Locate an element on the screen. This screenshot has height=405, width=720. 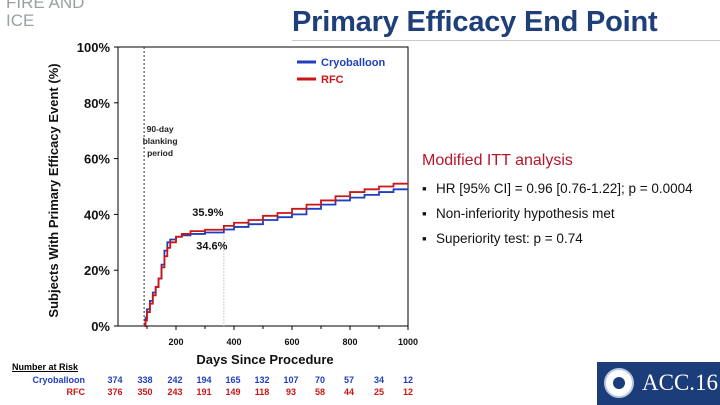
x-tick-label: 600 is located at coordinates (291, 342).